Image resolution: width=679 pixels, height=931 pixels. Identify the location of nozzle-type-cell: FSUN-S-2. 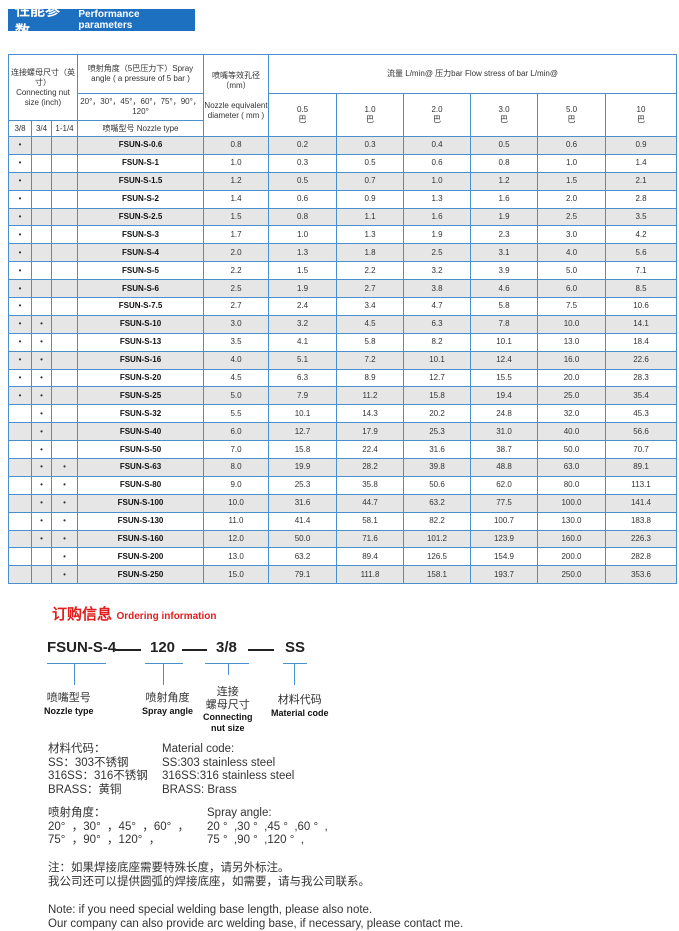
(140, 199).